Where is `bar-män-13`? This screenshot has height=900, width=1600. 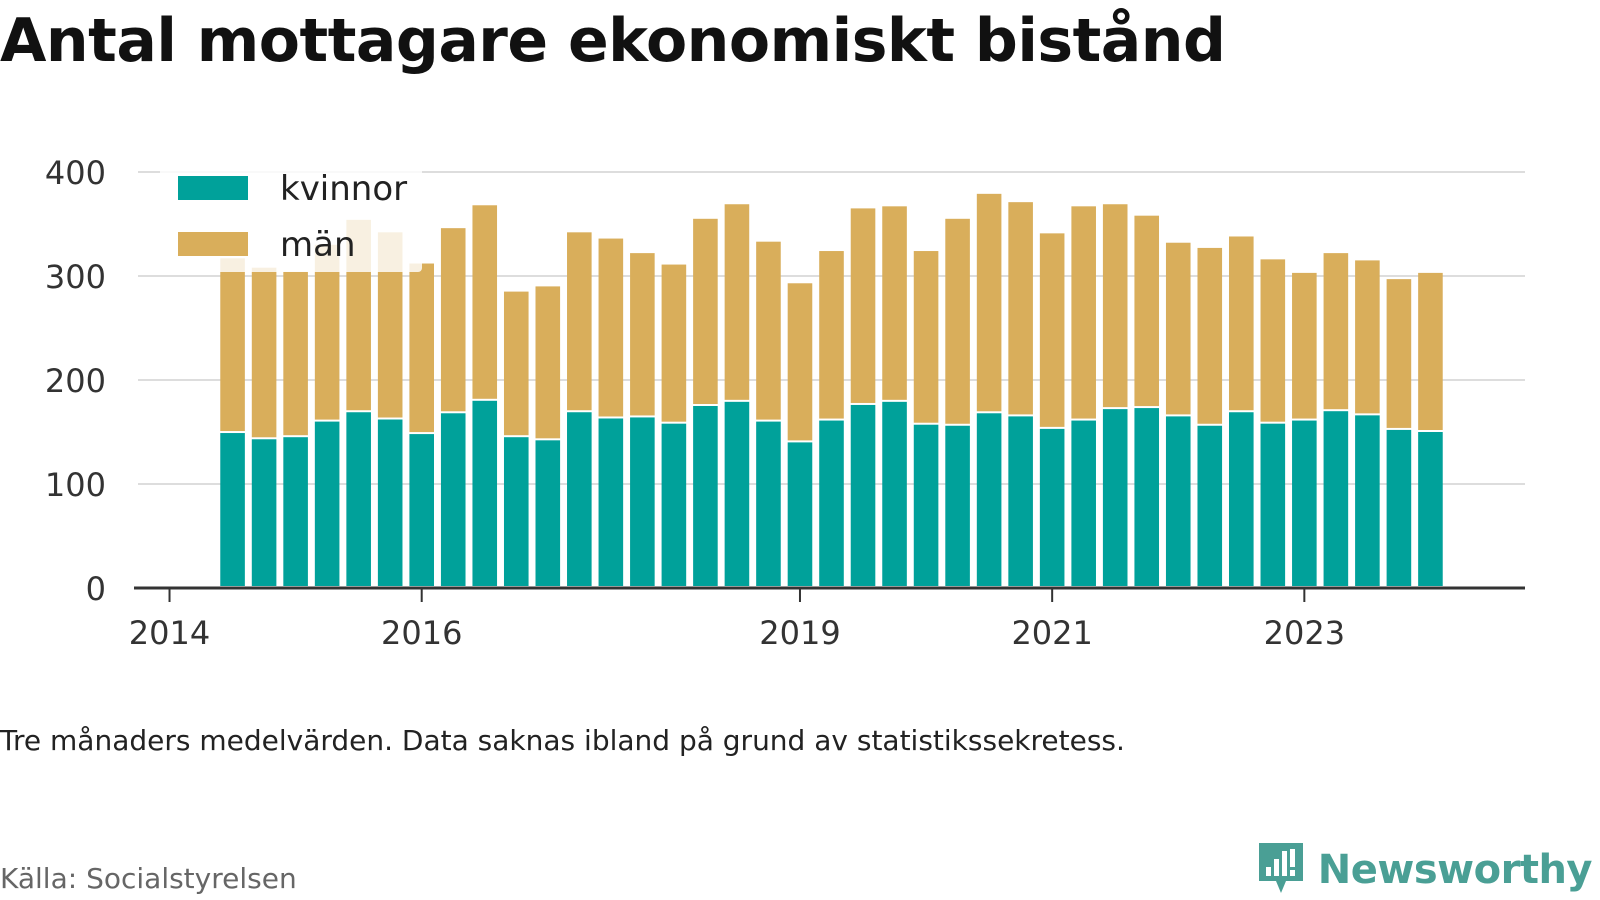
bar-män-13 is located at coordinates (642, 334).